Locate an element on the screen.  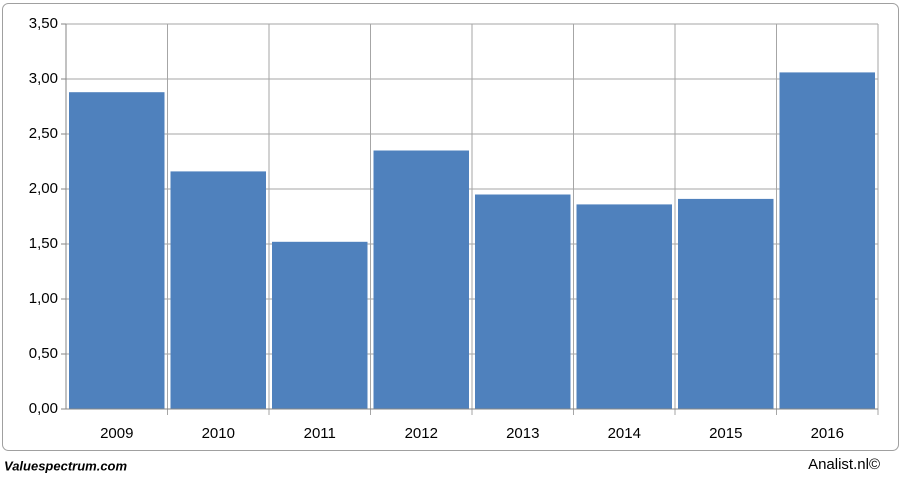
footer-left: Valuespectrum.com is located at coordinates (66, 465).